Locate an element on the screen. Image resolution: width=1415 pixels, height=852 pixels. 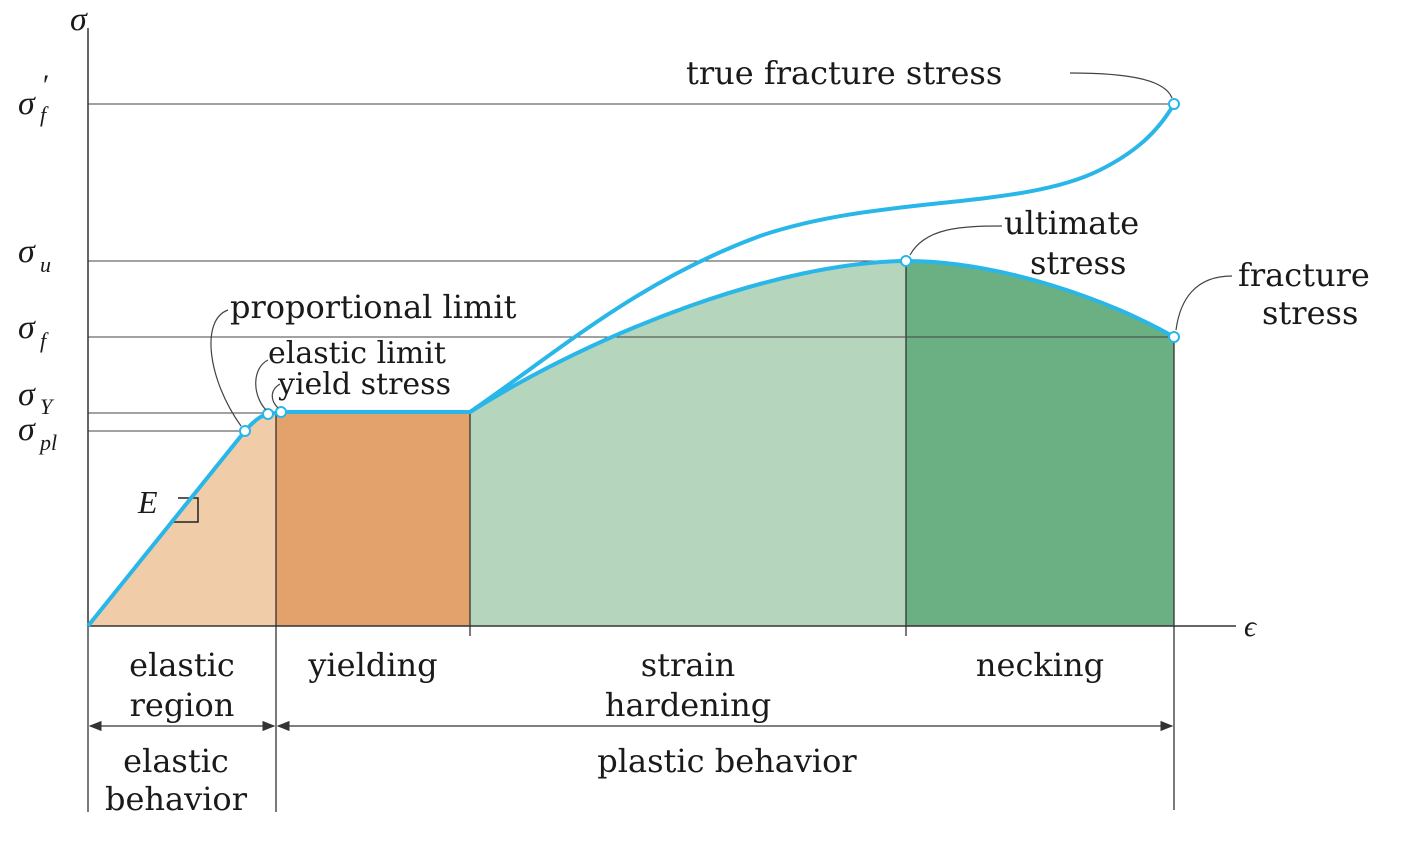
tick-proportional: σ pl is located at coordinates (37, 433).